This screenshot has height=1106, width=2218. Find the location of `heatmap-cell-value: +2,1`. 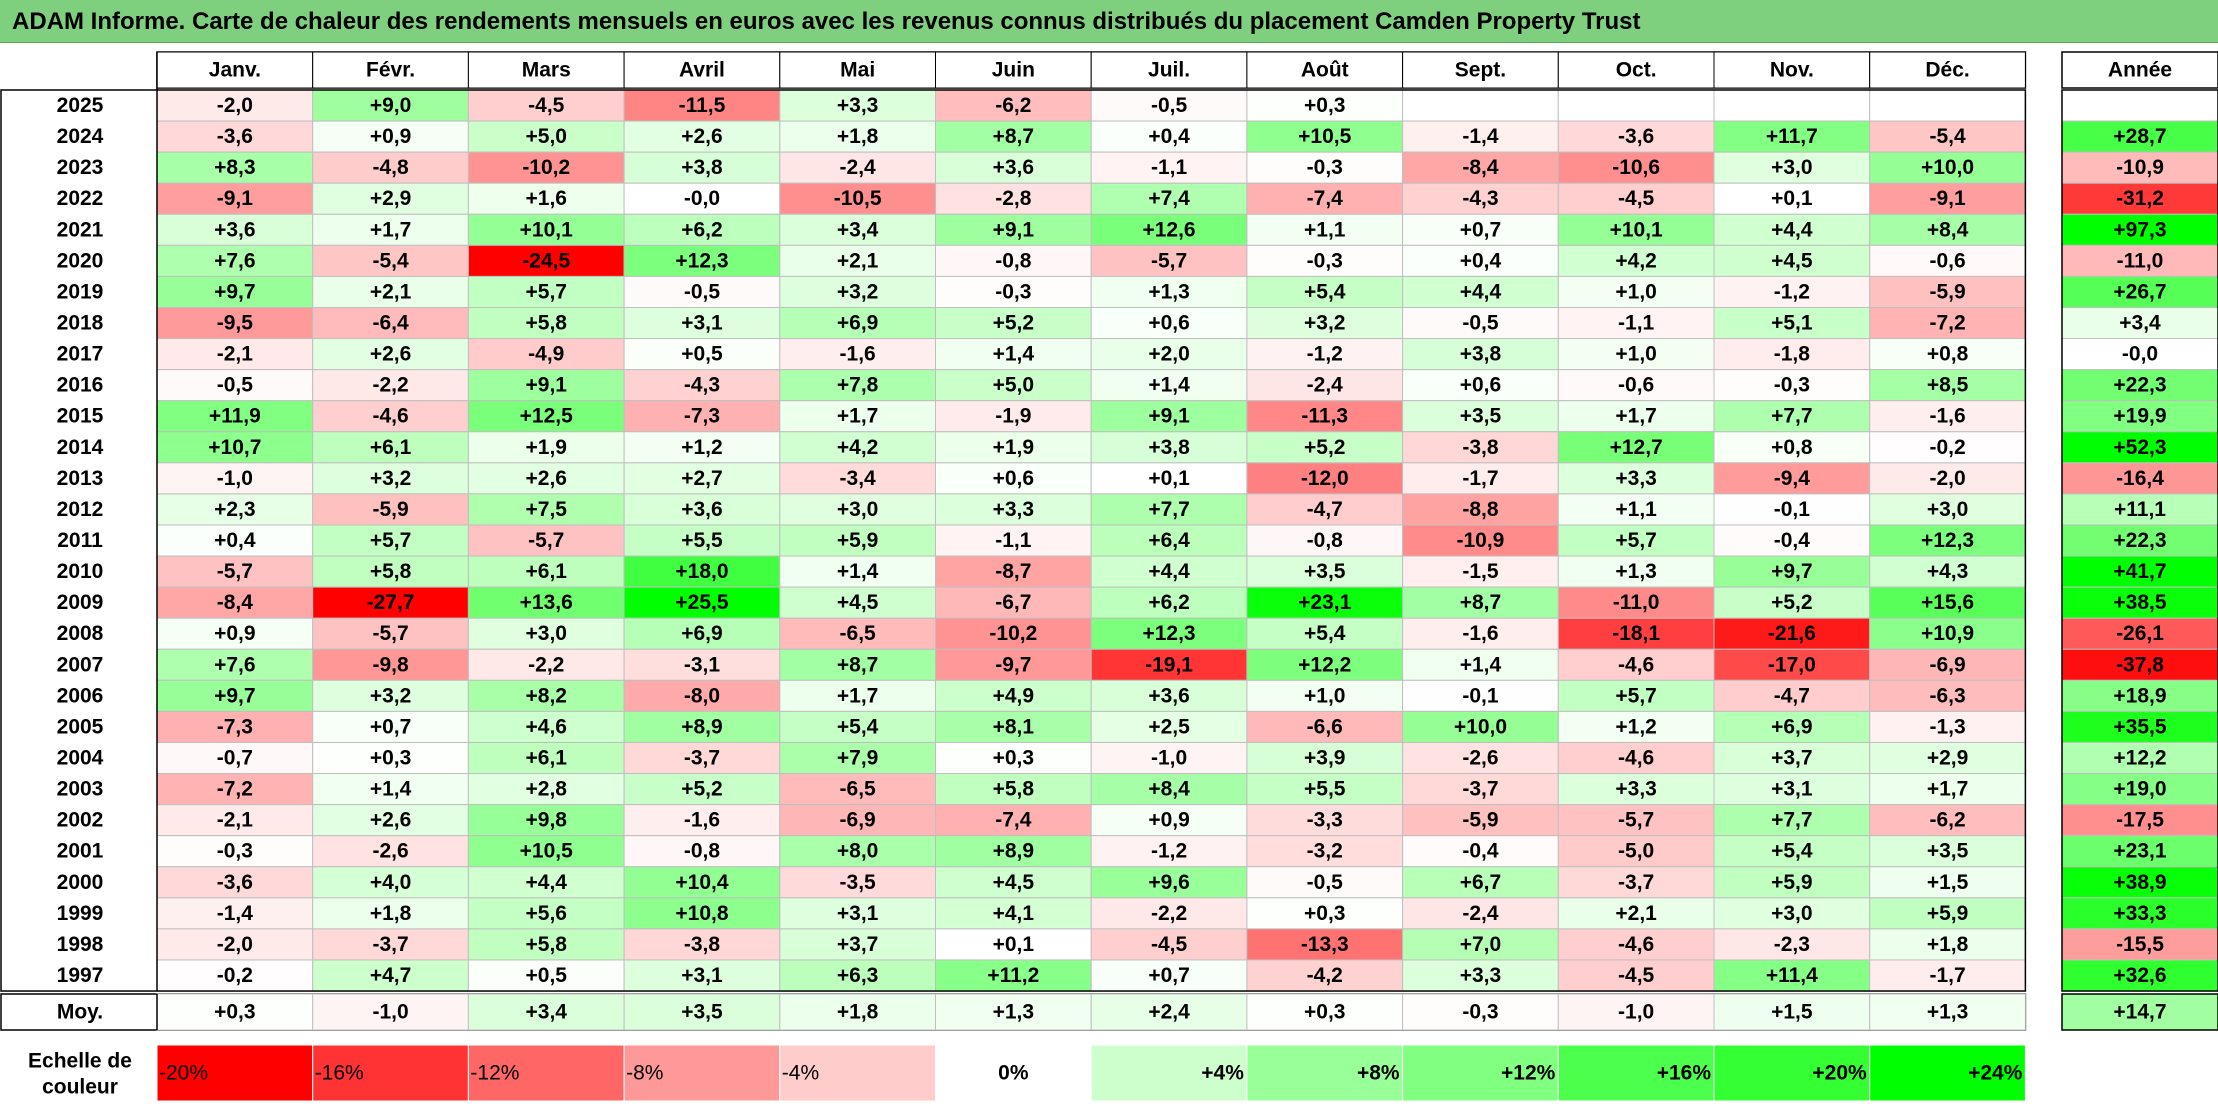

heatmap-cell-value: +2,1 is located at coordinates (1636, 913).